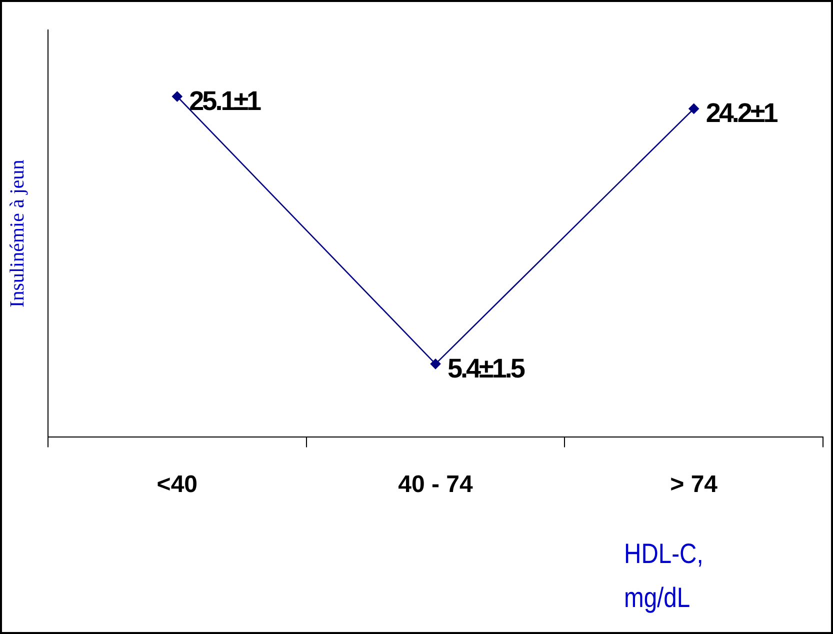  I want to click on y-axis-title: Insulinémie à jeun, so click(17, 234).